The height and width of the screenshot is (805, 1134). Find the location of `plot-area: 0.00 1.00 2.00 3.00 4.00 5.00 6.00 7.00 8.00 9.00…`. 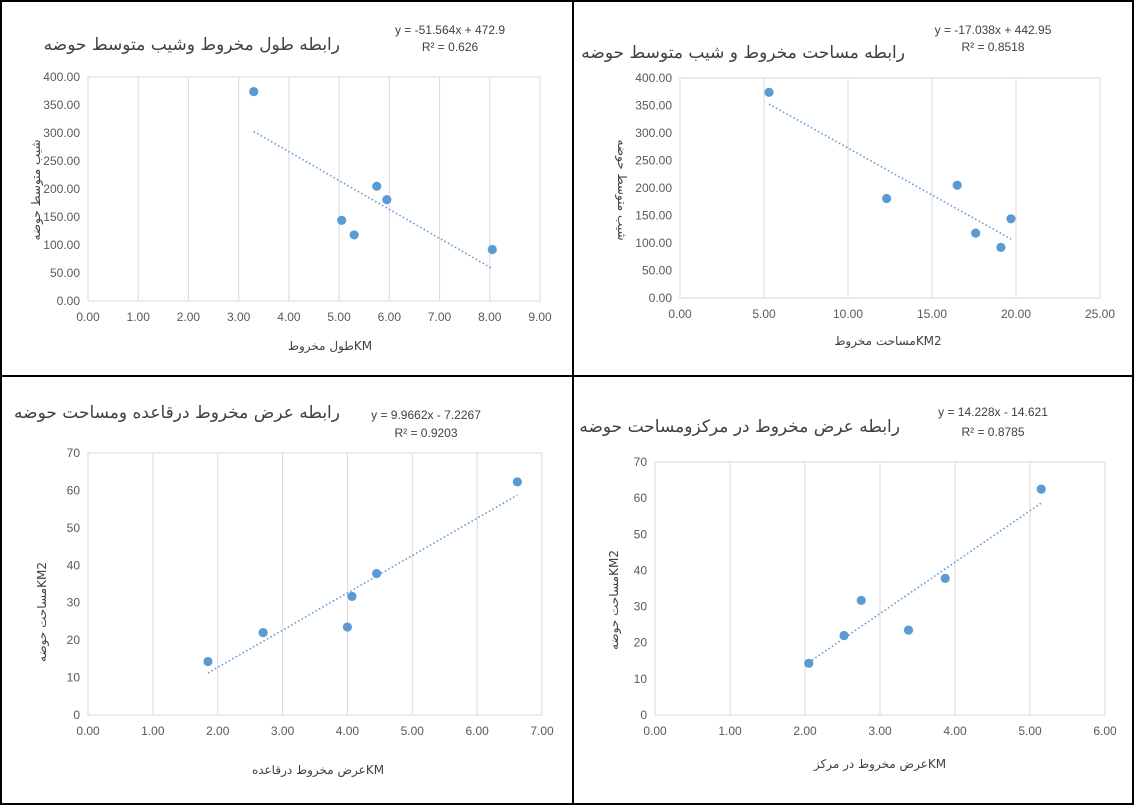

plot-area: 0.00 1.00 2.00 3.00 4.00 5.00 6.00 7.00 8.00 9.00… is located at coordinates (297, 197).